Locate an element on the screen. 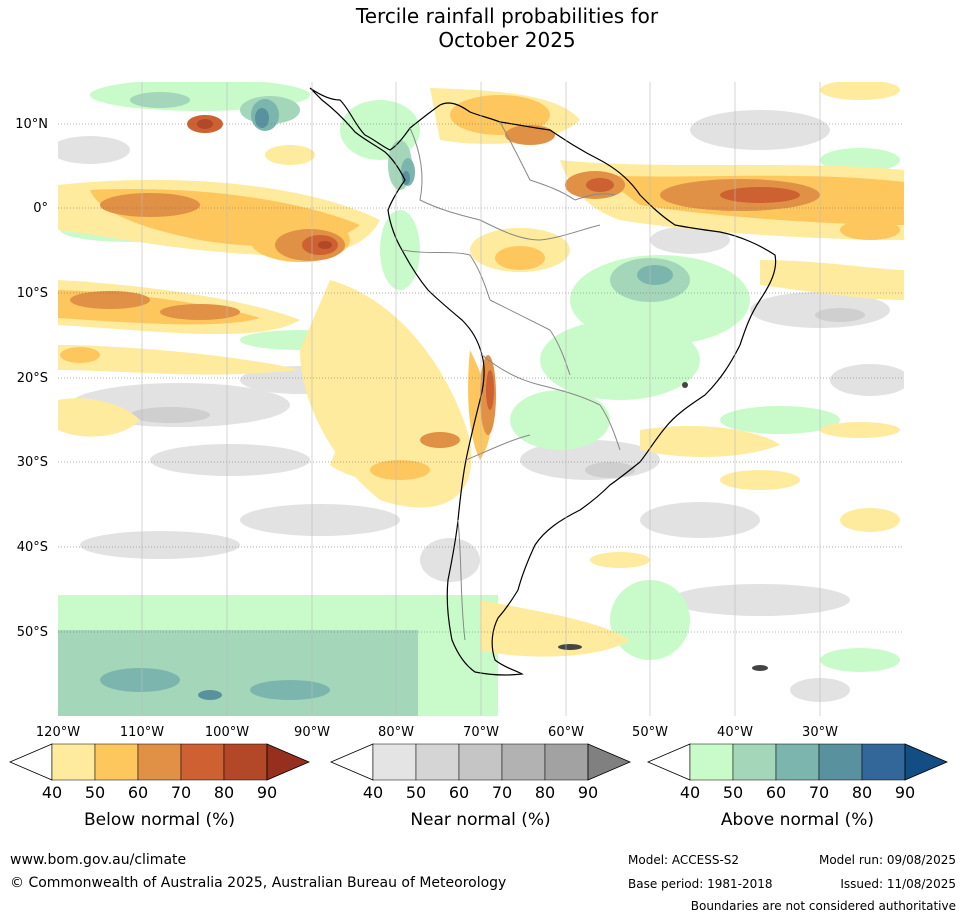  lon-label: 80°W is located at coordinates (396, 732).